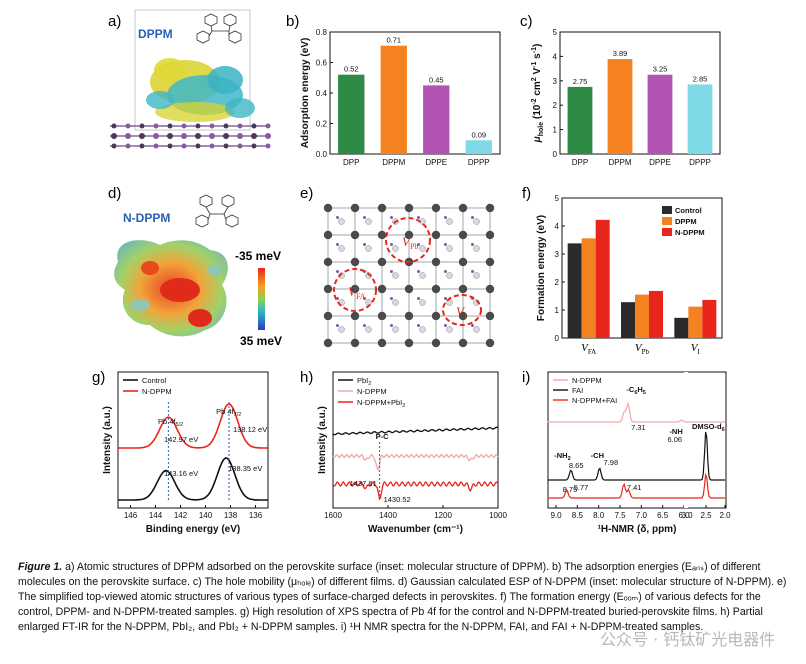 This screenshot has width=806, height=664. What do you see at coordinates (193, 440) in the screenshot?
I see `chart-g-frame` at bounding box center [193, 440].